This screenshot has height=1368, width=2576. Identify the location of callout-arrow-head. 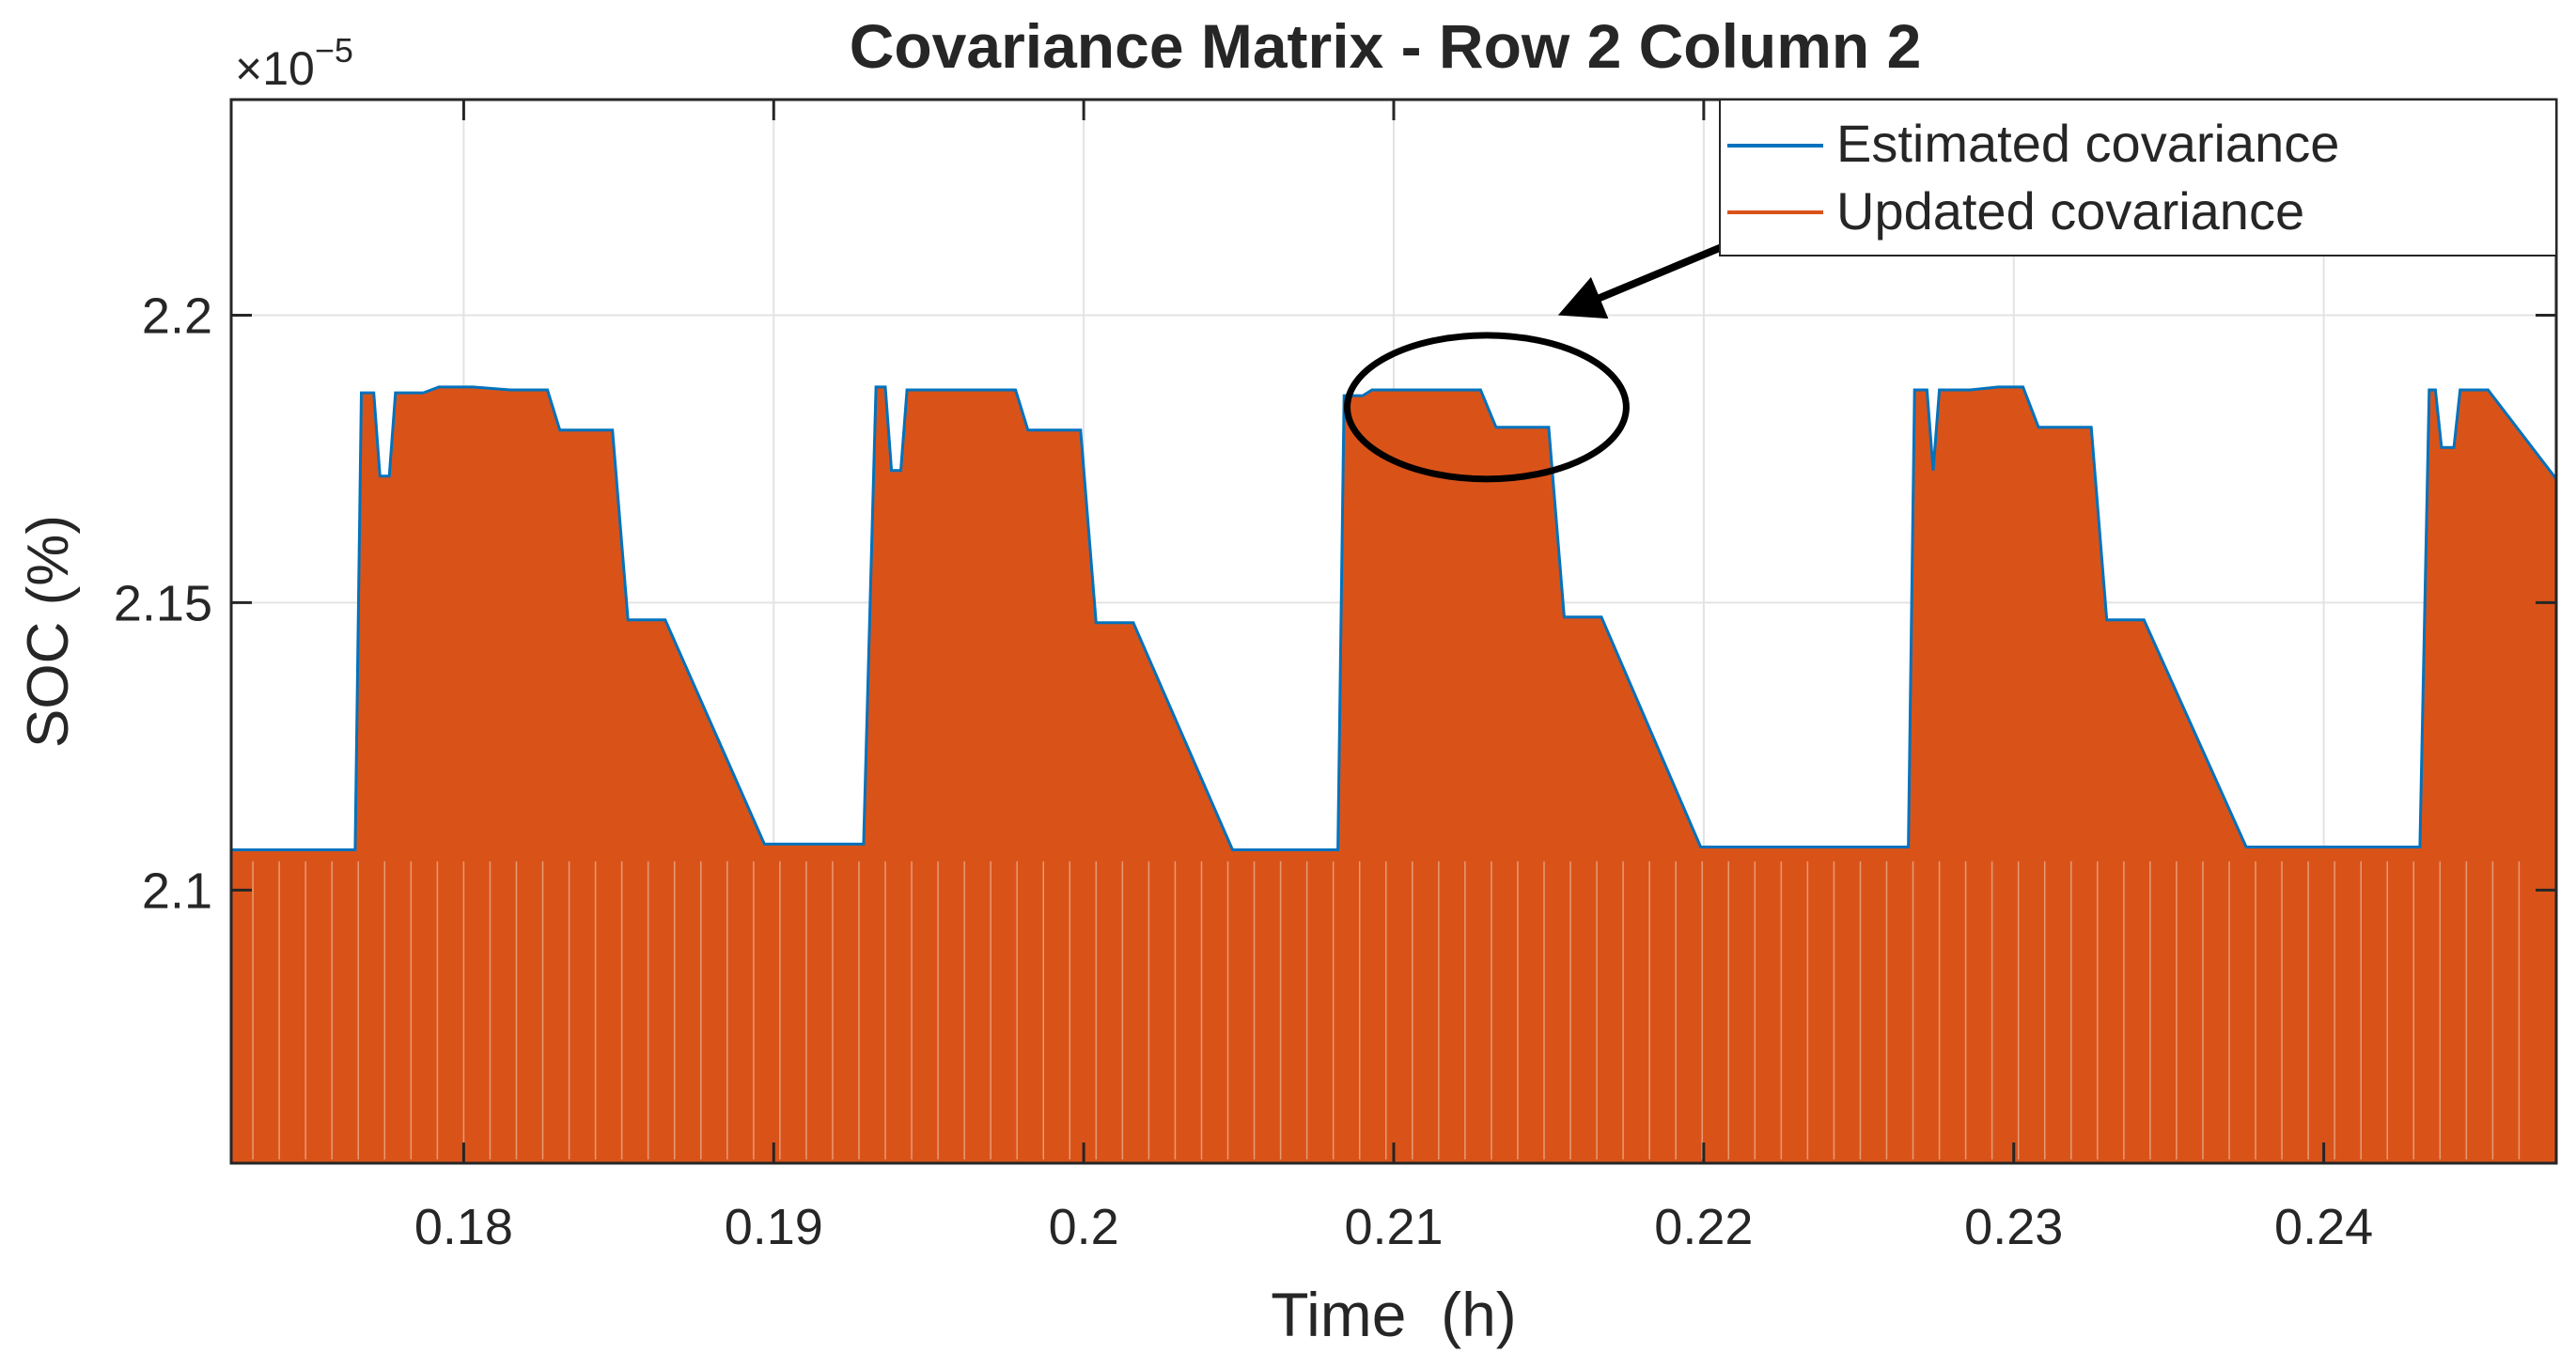
(1583, 297).